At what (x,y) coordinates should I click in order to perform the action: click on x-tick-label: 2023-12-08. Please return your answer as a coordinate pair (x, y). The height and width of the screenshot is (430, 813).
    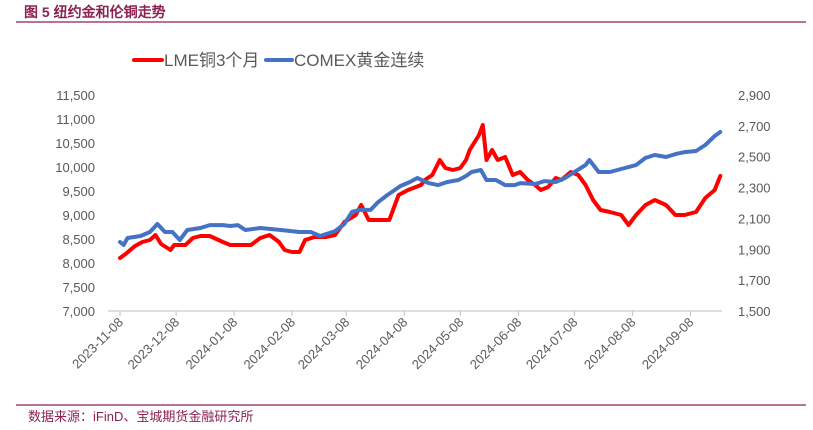
    Looking at the image, I should click on (154, 344).